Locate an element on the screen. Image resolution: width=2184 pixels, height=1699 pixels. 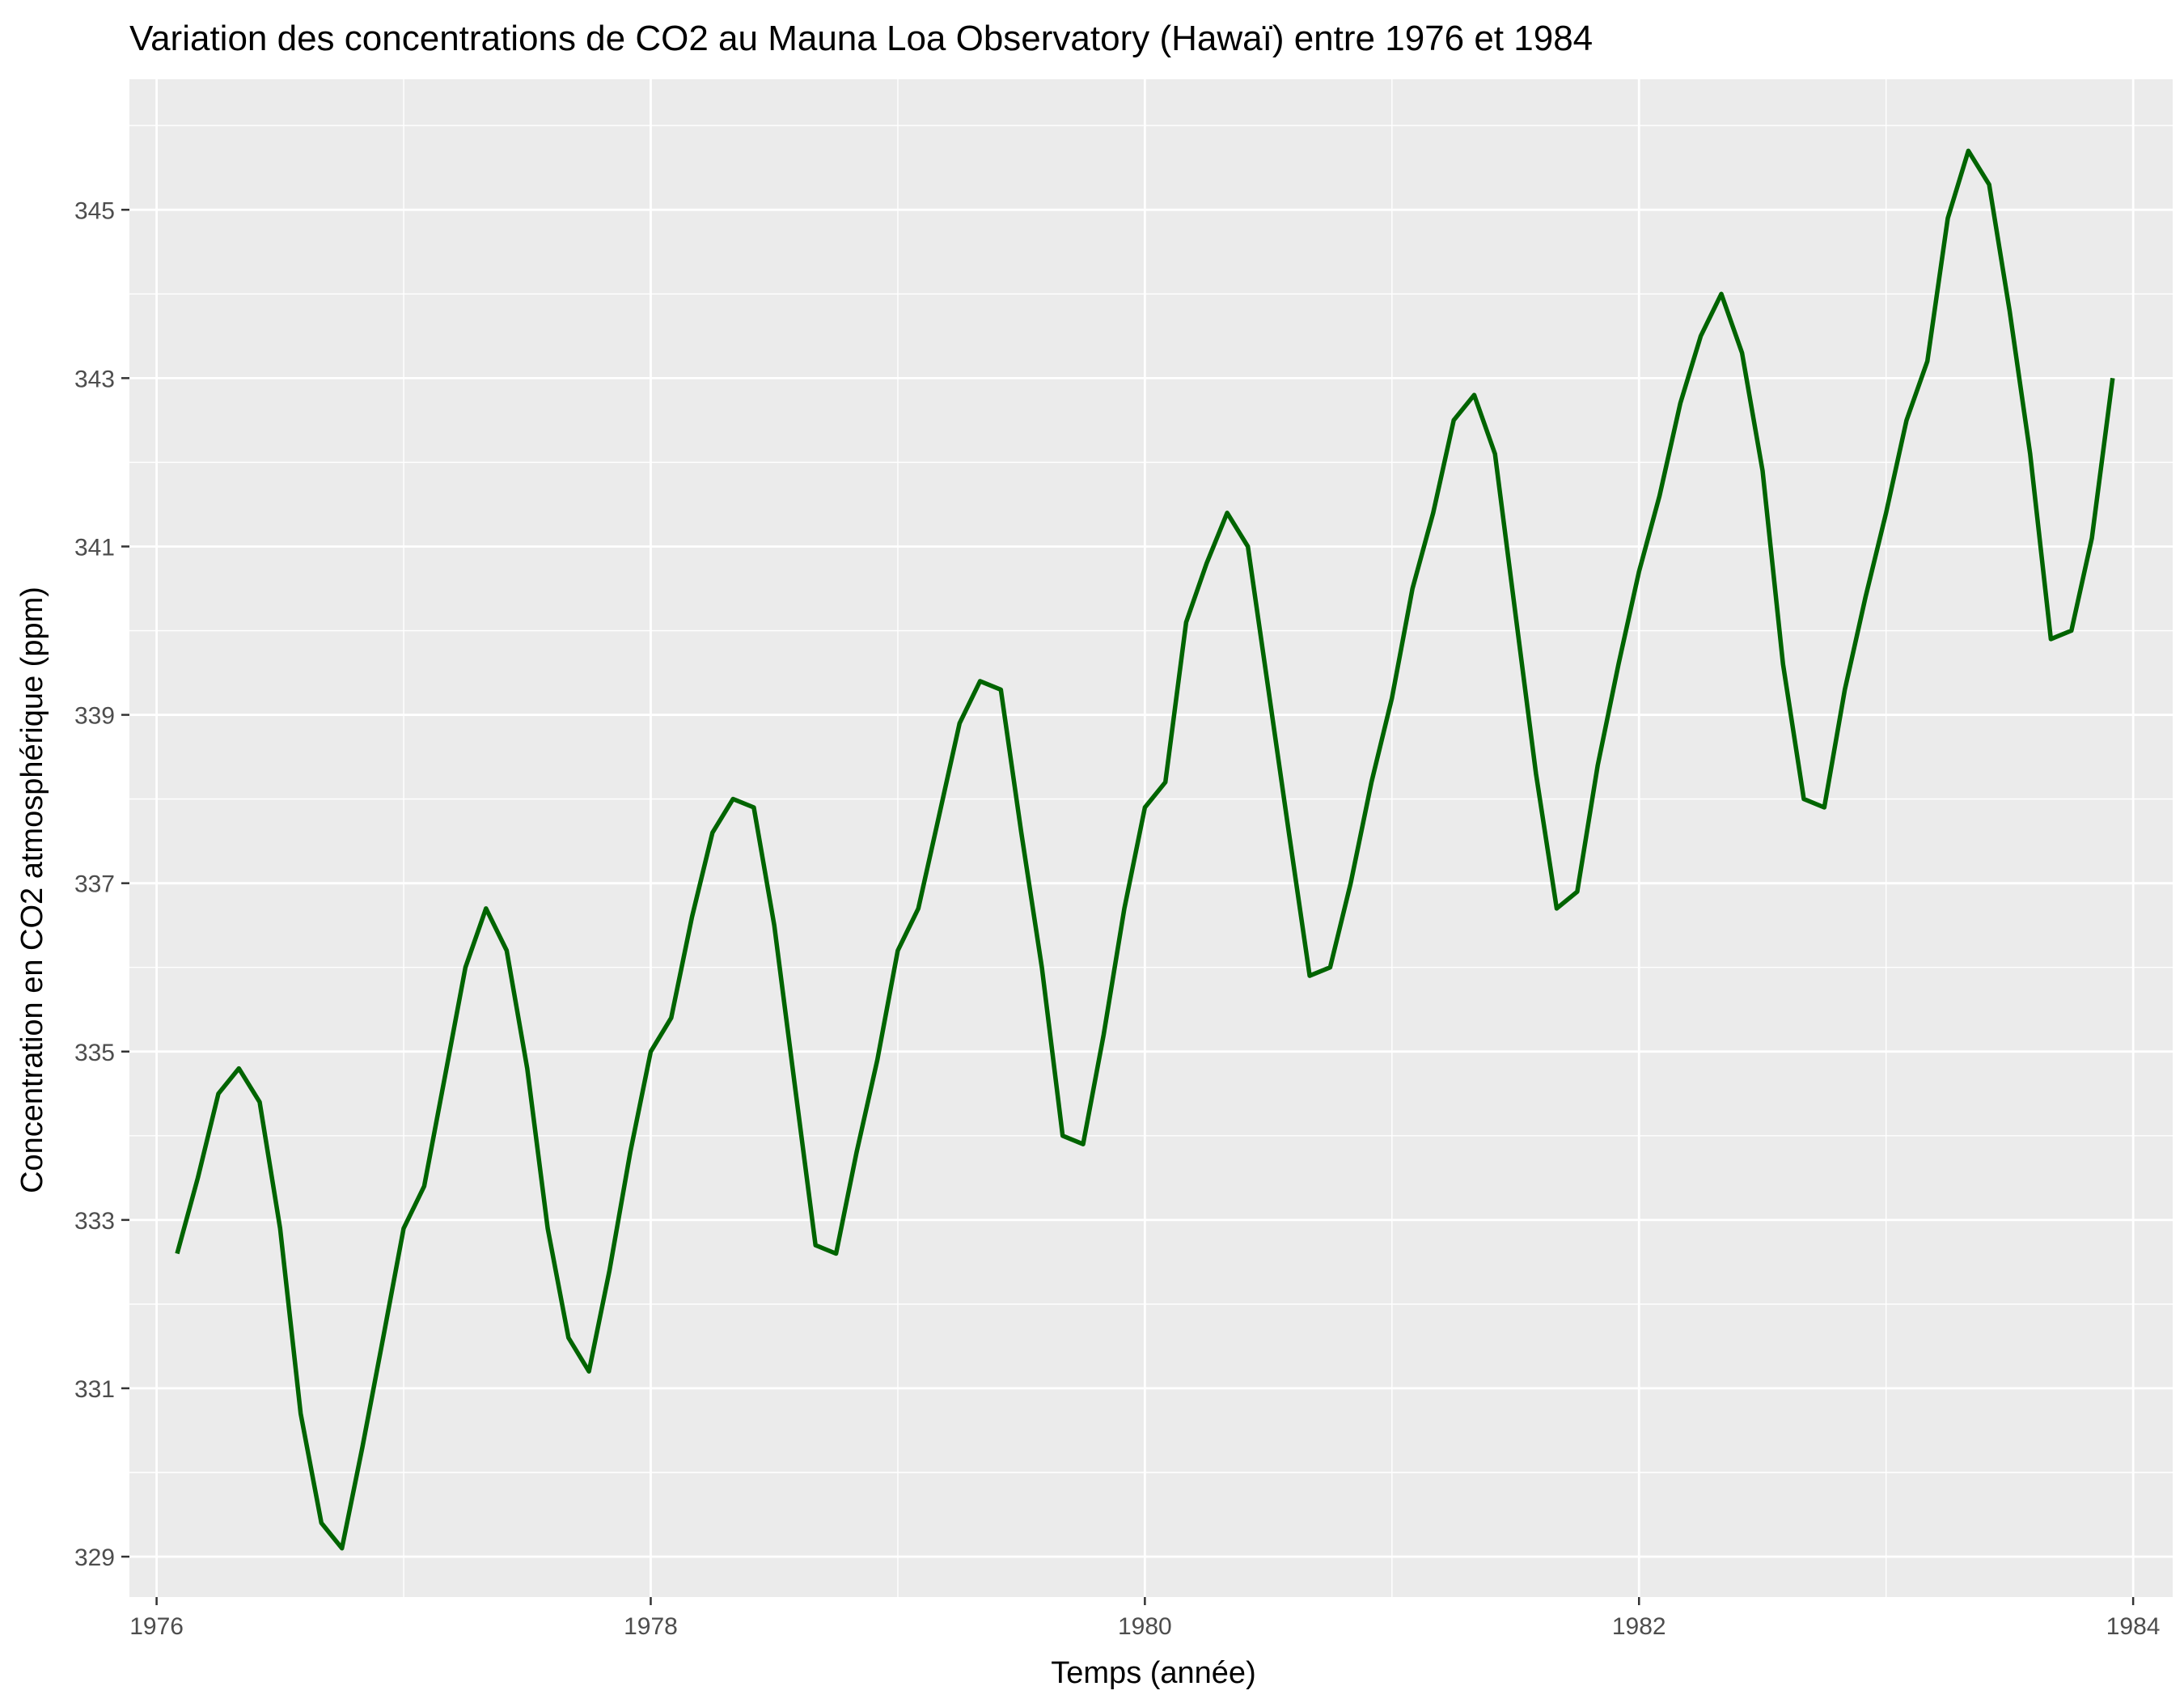
x-tick-label: 1982 is located at coordinates (1639, 1626).